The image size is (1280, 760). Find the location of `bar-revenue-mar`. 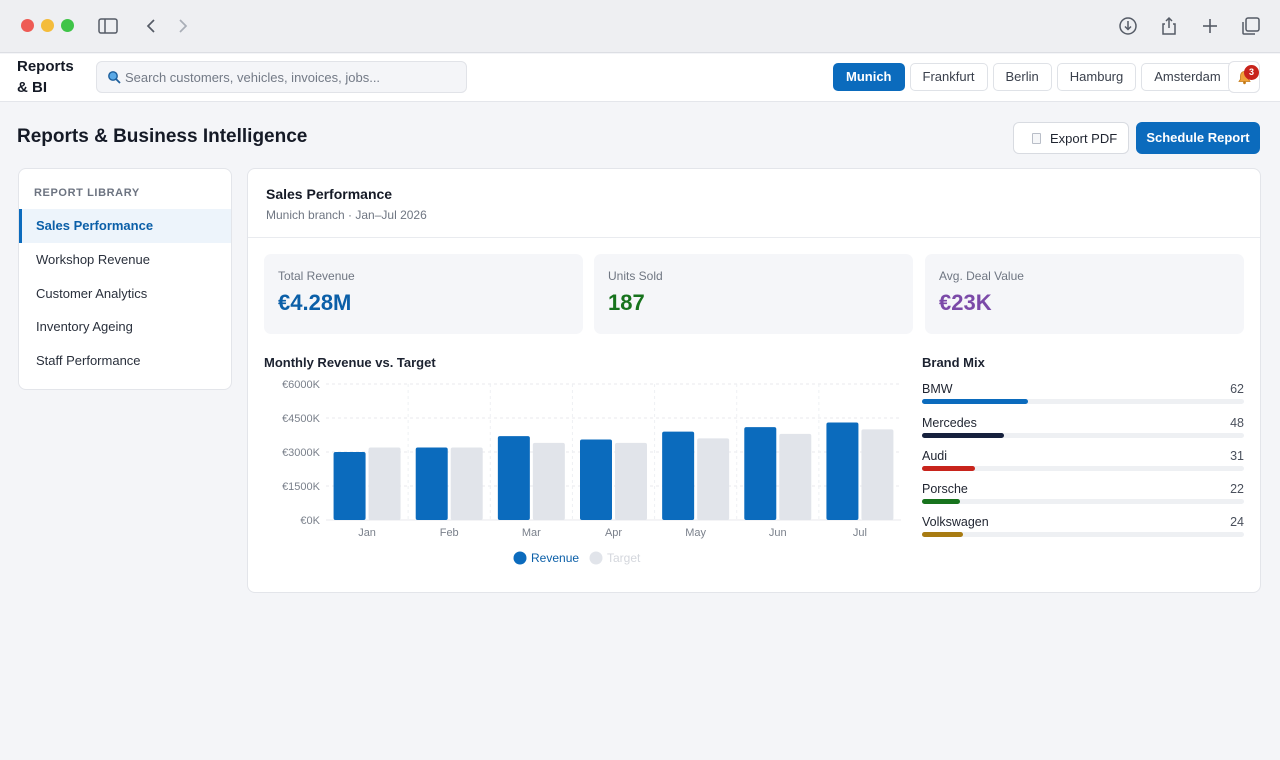

bar-revenue-mar is located at coordinates (513, 478).